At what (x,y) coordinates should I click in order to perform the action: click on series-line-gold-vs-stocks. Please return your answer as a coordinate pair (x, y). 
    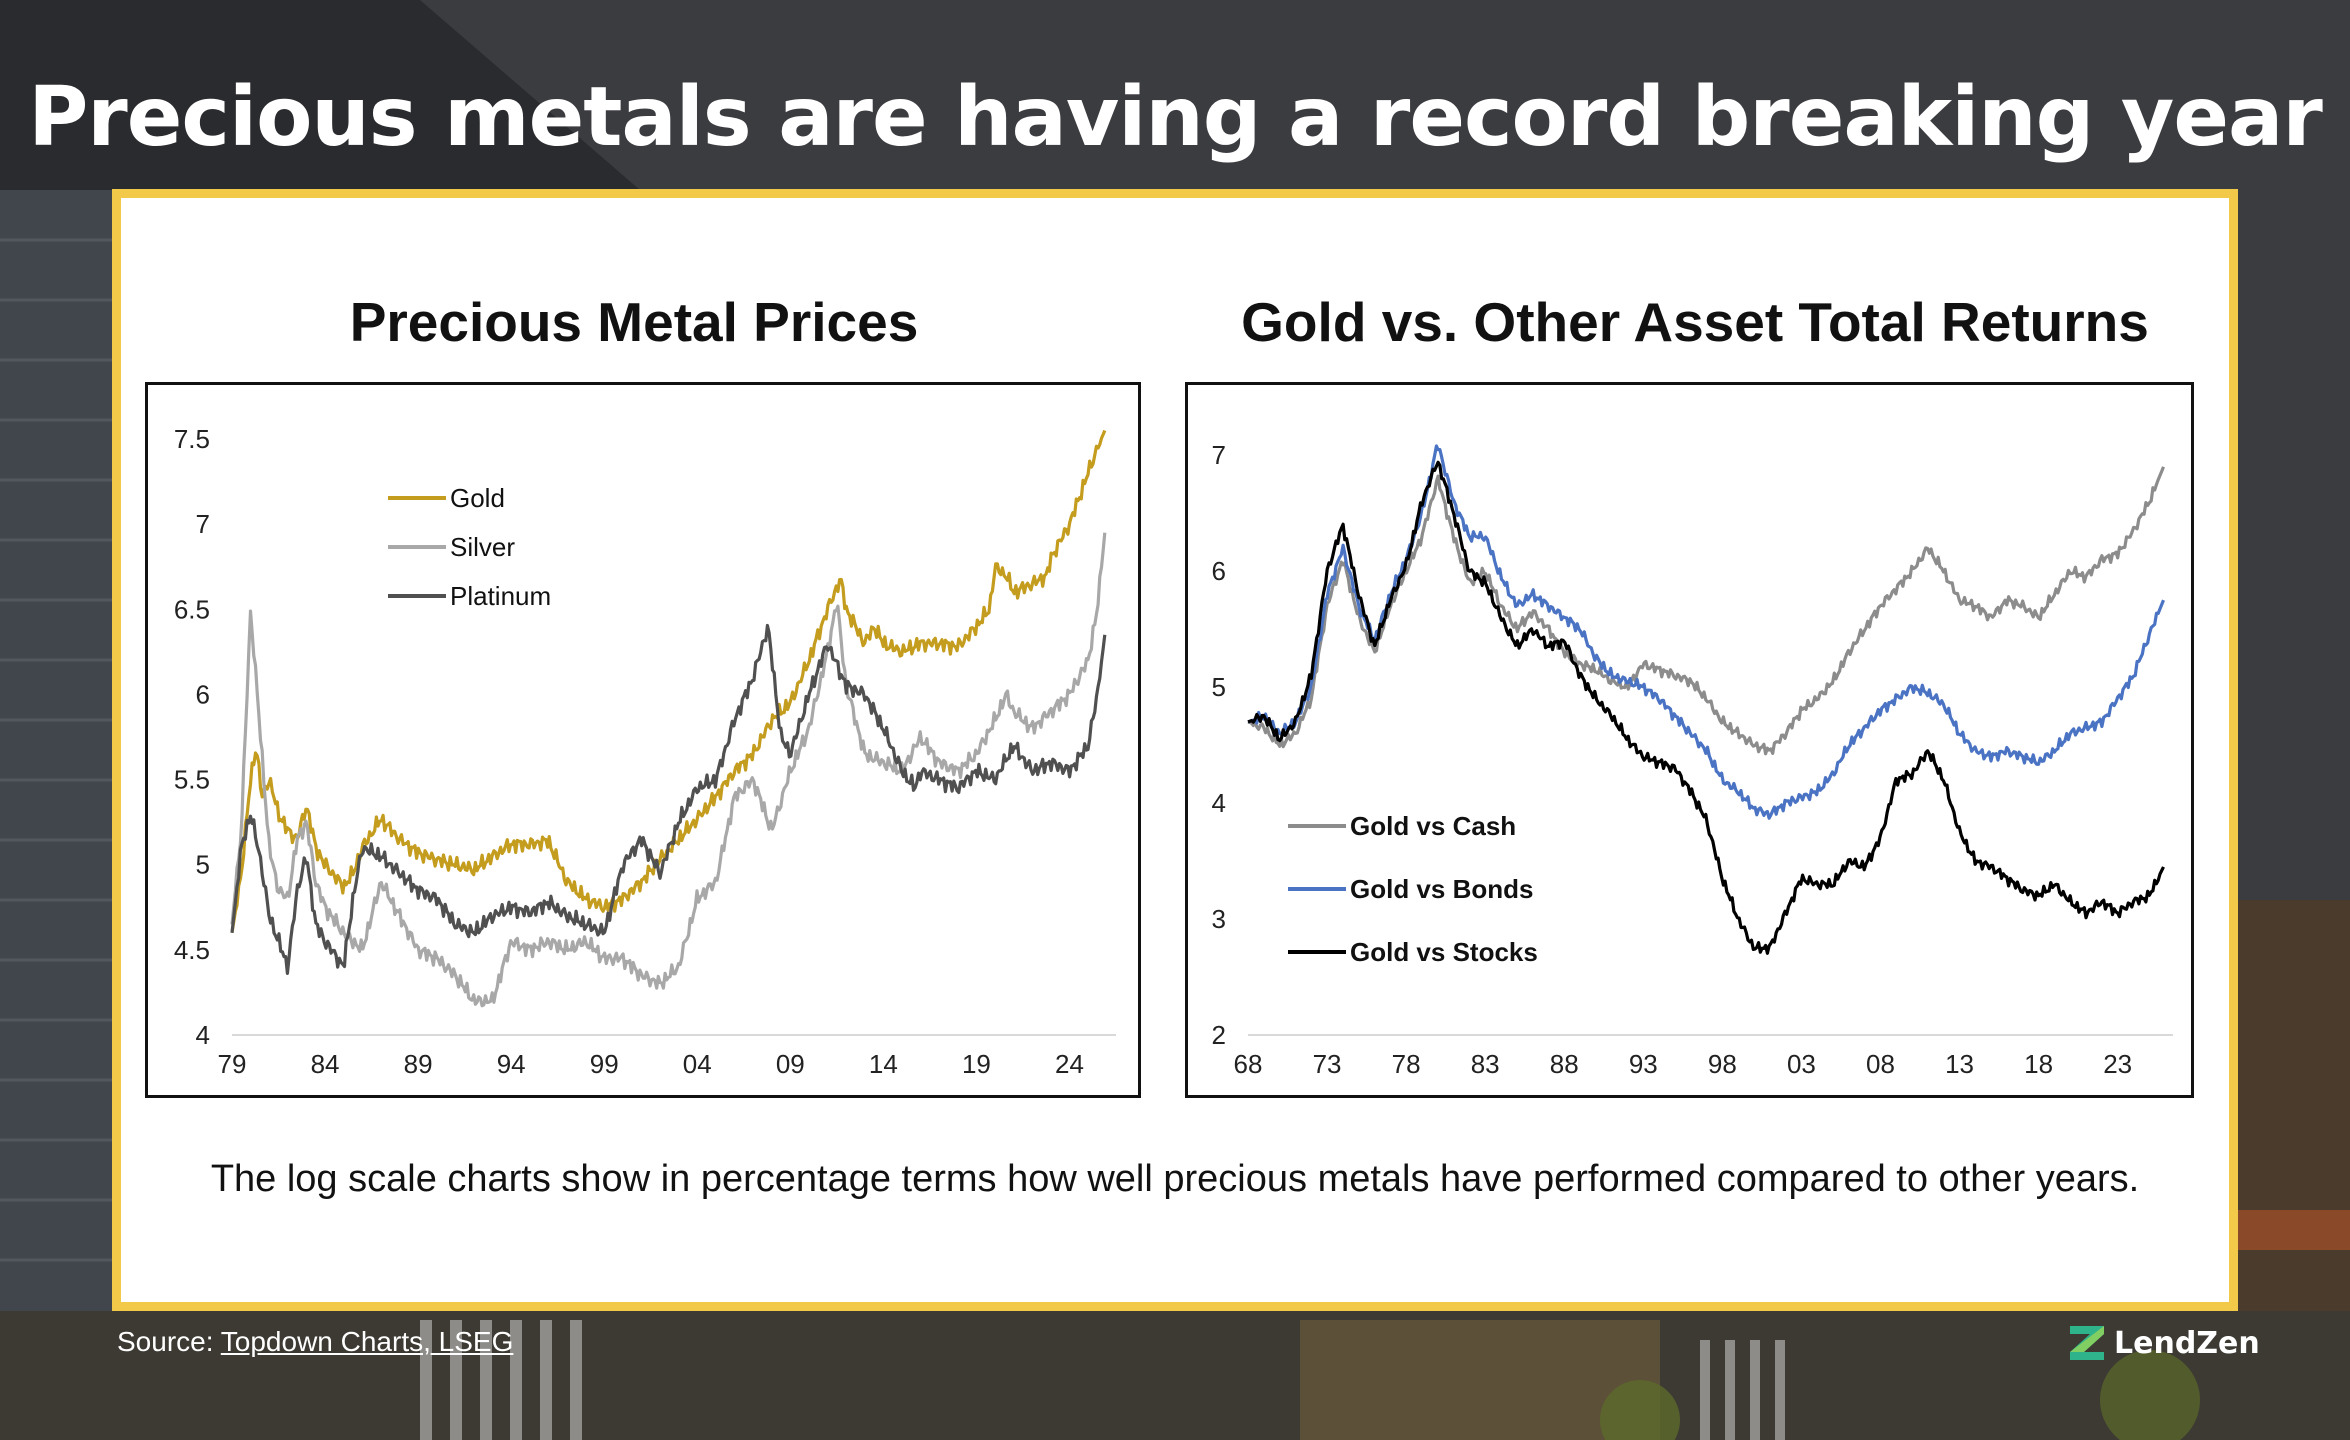
    Looking at the image, I should click on (1706, 707).